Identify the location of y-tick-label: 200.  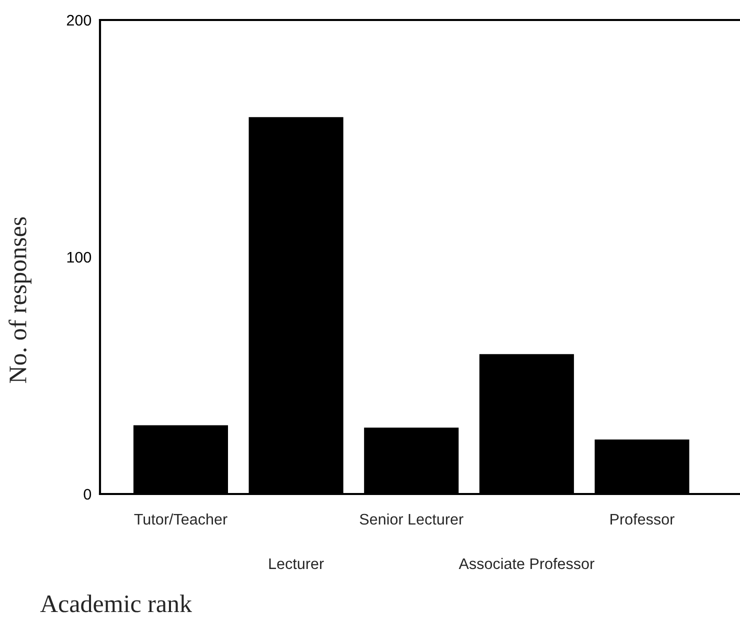
(79, 20).